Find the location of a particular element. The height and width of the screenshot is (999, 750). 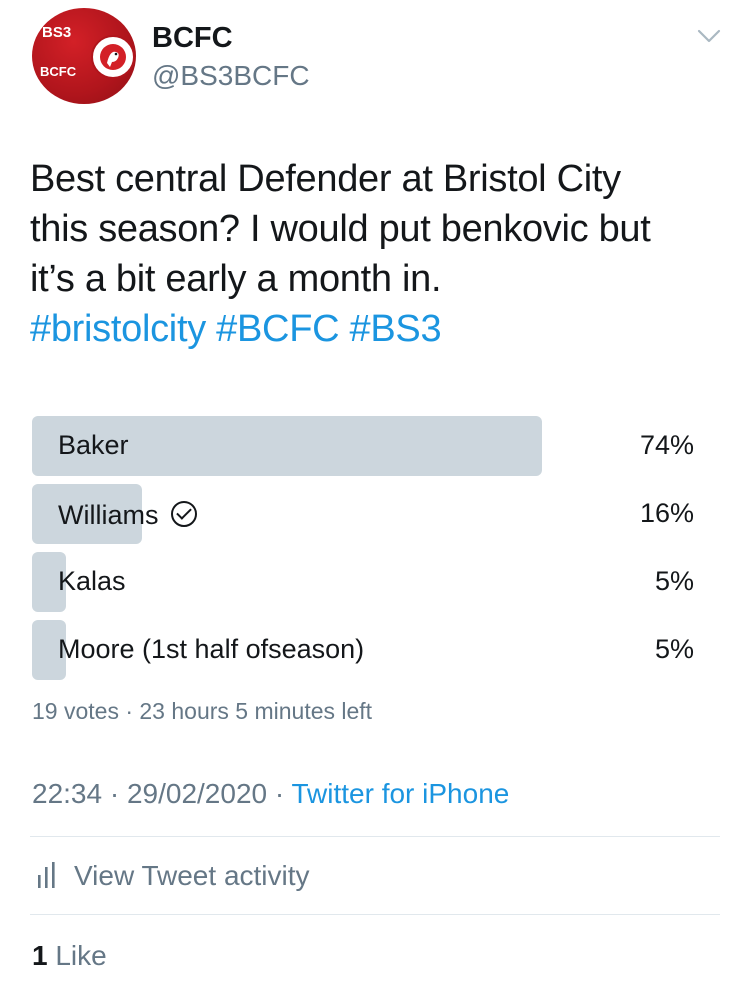

poll-option-label-wrap: Williams is located at coordinates (127, 514).